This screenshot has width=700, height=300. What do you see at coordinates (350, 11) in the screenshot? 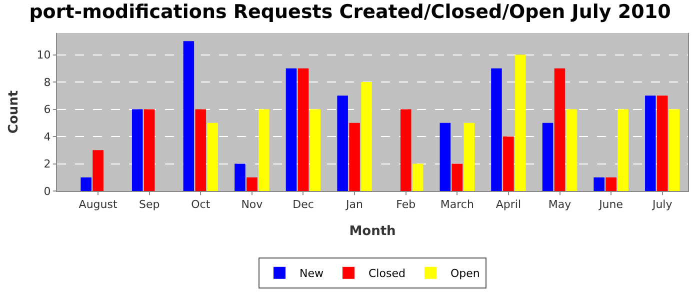
I see `chart-title: port-modifications Requests Created/Closed/Open July 2010` at bounding box center [350, 11].